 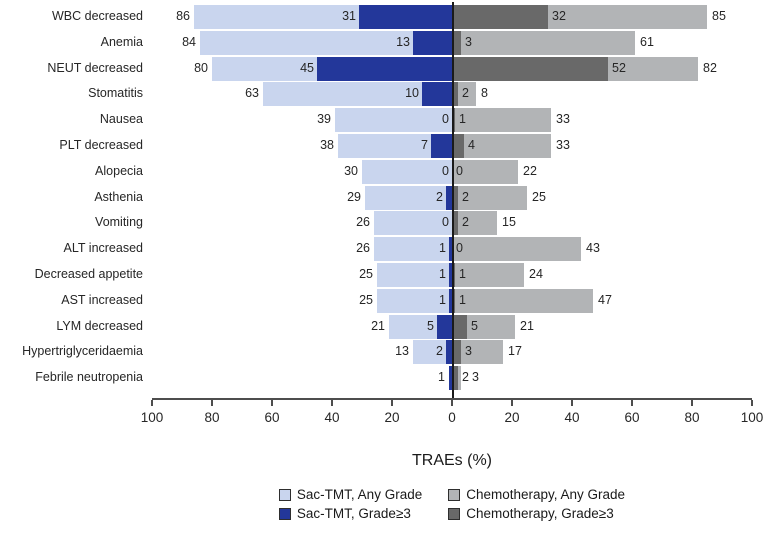 What do you see at coordinates (363, 248) in the screenshot?
I see `value-label-sac-any: 26` at bounding box center [363, 248].